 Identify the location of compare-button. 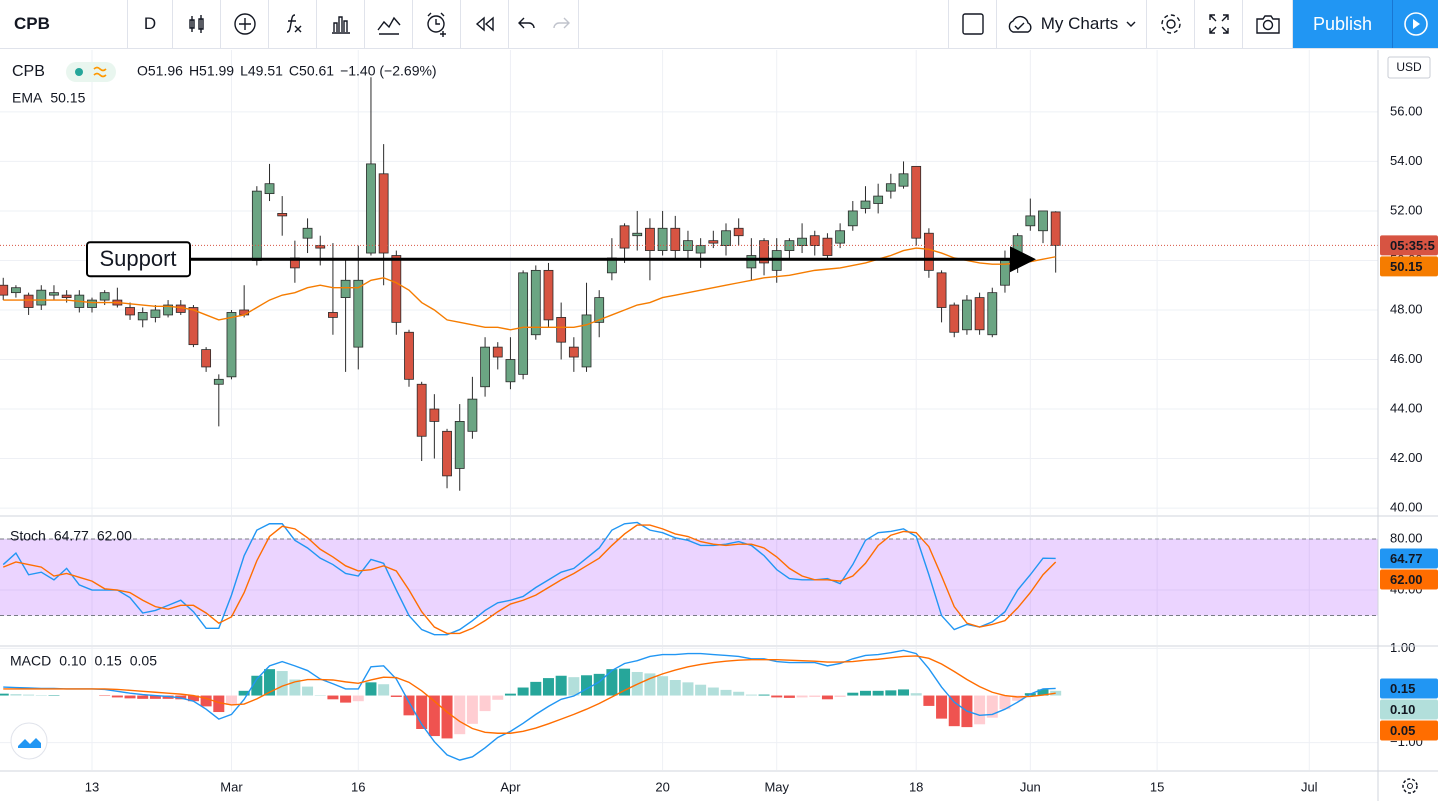
(245, 24).